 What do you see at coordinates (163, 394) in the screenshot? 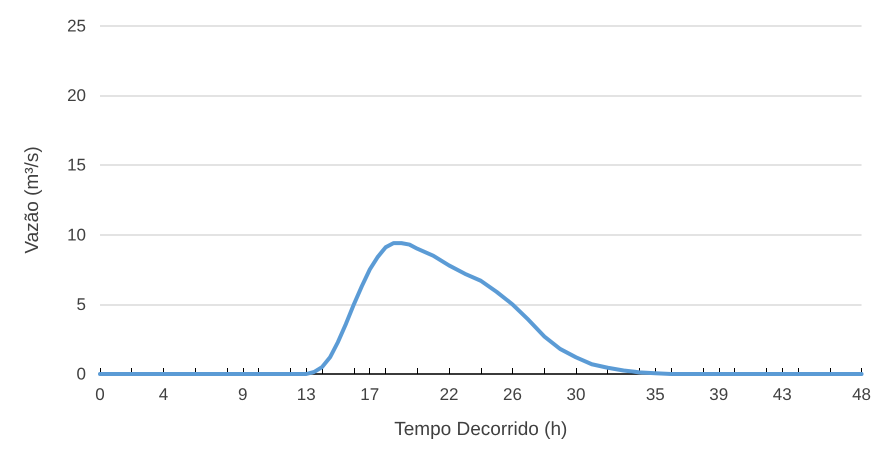
I see `x-tick-label: 4` at bounding box center [163, 394].